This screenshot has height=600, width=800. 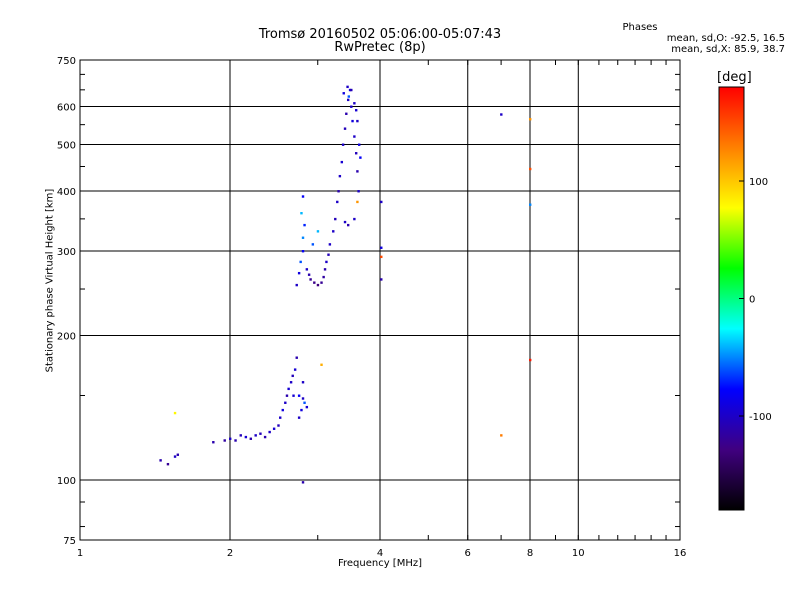 What do you see at coordinates (380, 34) in the screenshot?
I see `chart-title: Tromsø 20160502 05:06:00-05:07:43` at bounding box center [380, 34].